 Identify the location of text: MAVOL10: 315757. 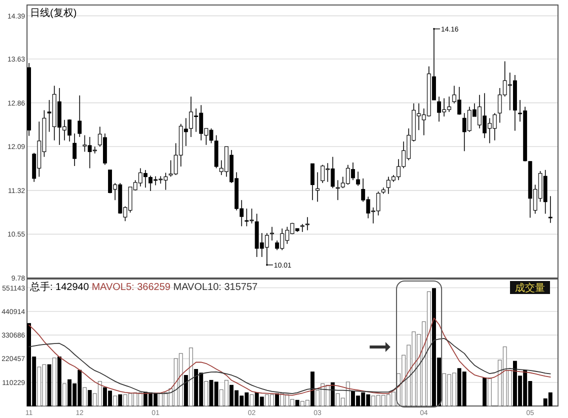
(215, 287).